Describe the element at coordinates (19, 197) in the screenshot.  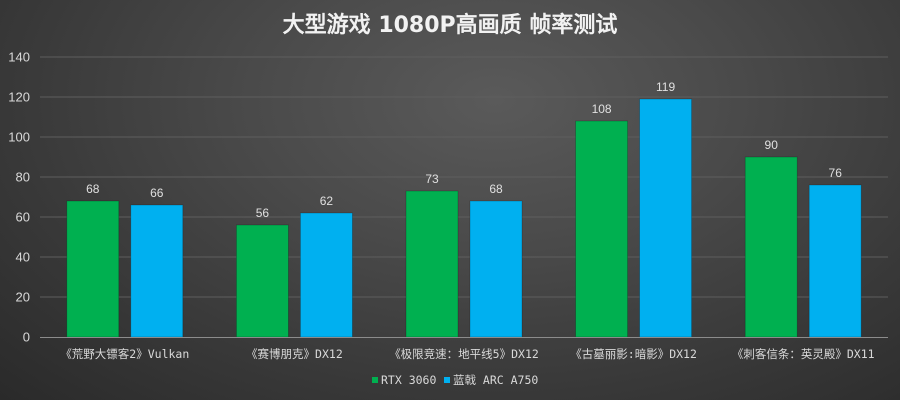
I see `y-axis-ticks: 0 20 40 60 80 100 120 140` at that location.